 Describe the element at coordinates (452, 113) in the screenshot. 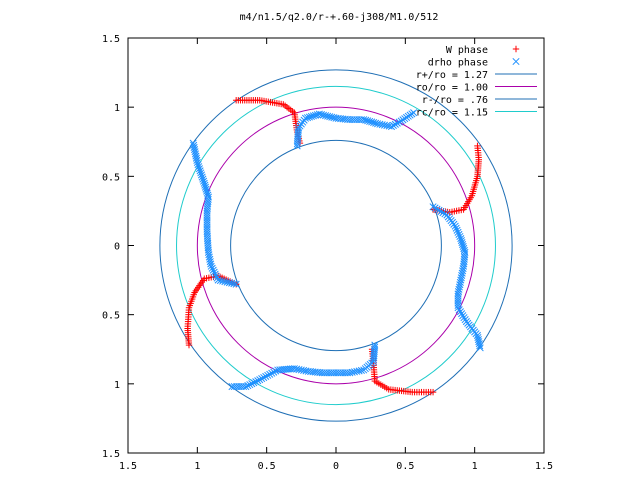

I see `legend-label-5: rc/ro = 1.15` at that location.